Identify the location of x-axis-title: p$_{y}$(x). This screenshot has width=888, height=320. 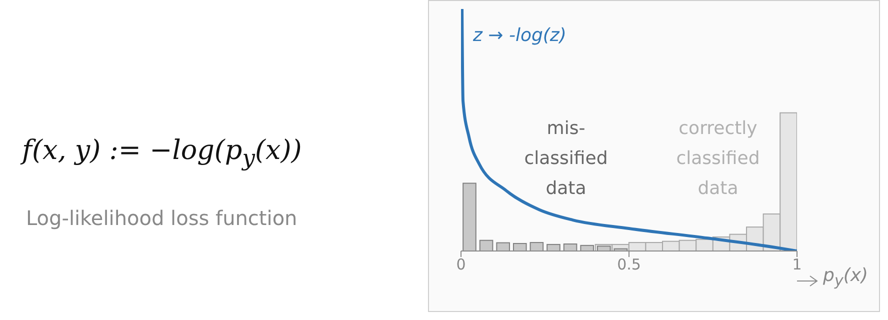
(845, 277).